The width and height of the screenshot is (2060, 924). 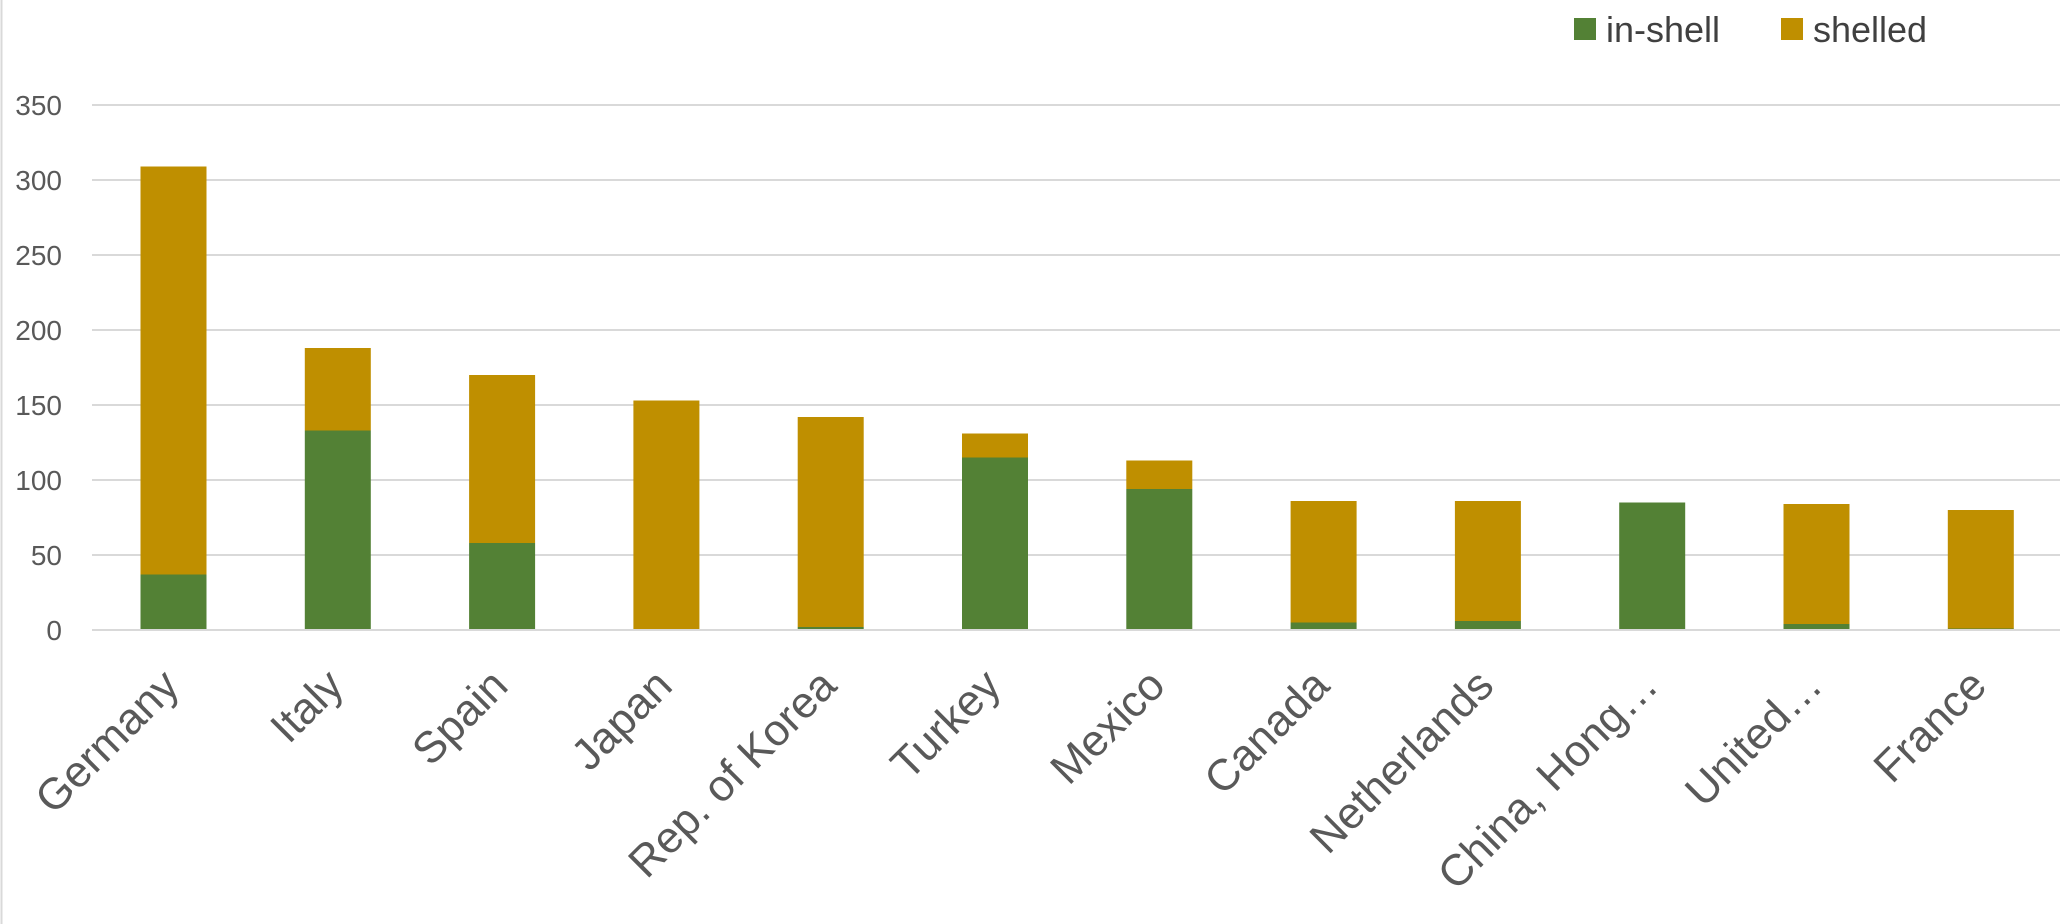 What do you see at coordinates (1870, 29) in the screenshot?
I see `legend-label: shelled` at bounding box center [1870, 29].